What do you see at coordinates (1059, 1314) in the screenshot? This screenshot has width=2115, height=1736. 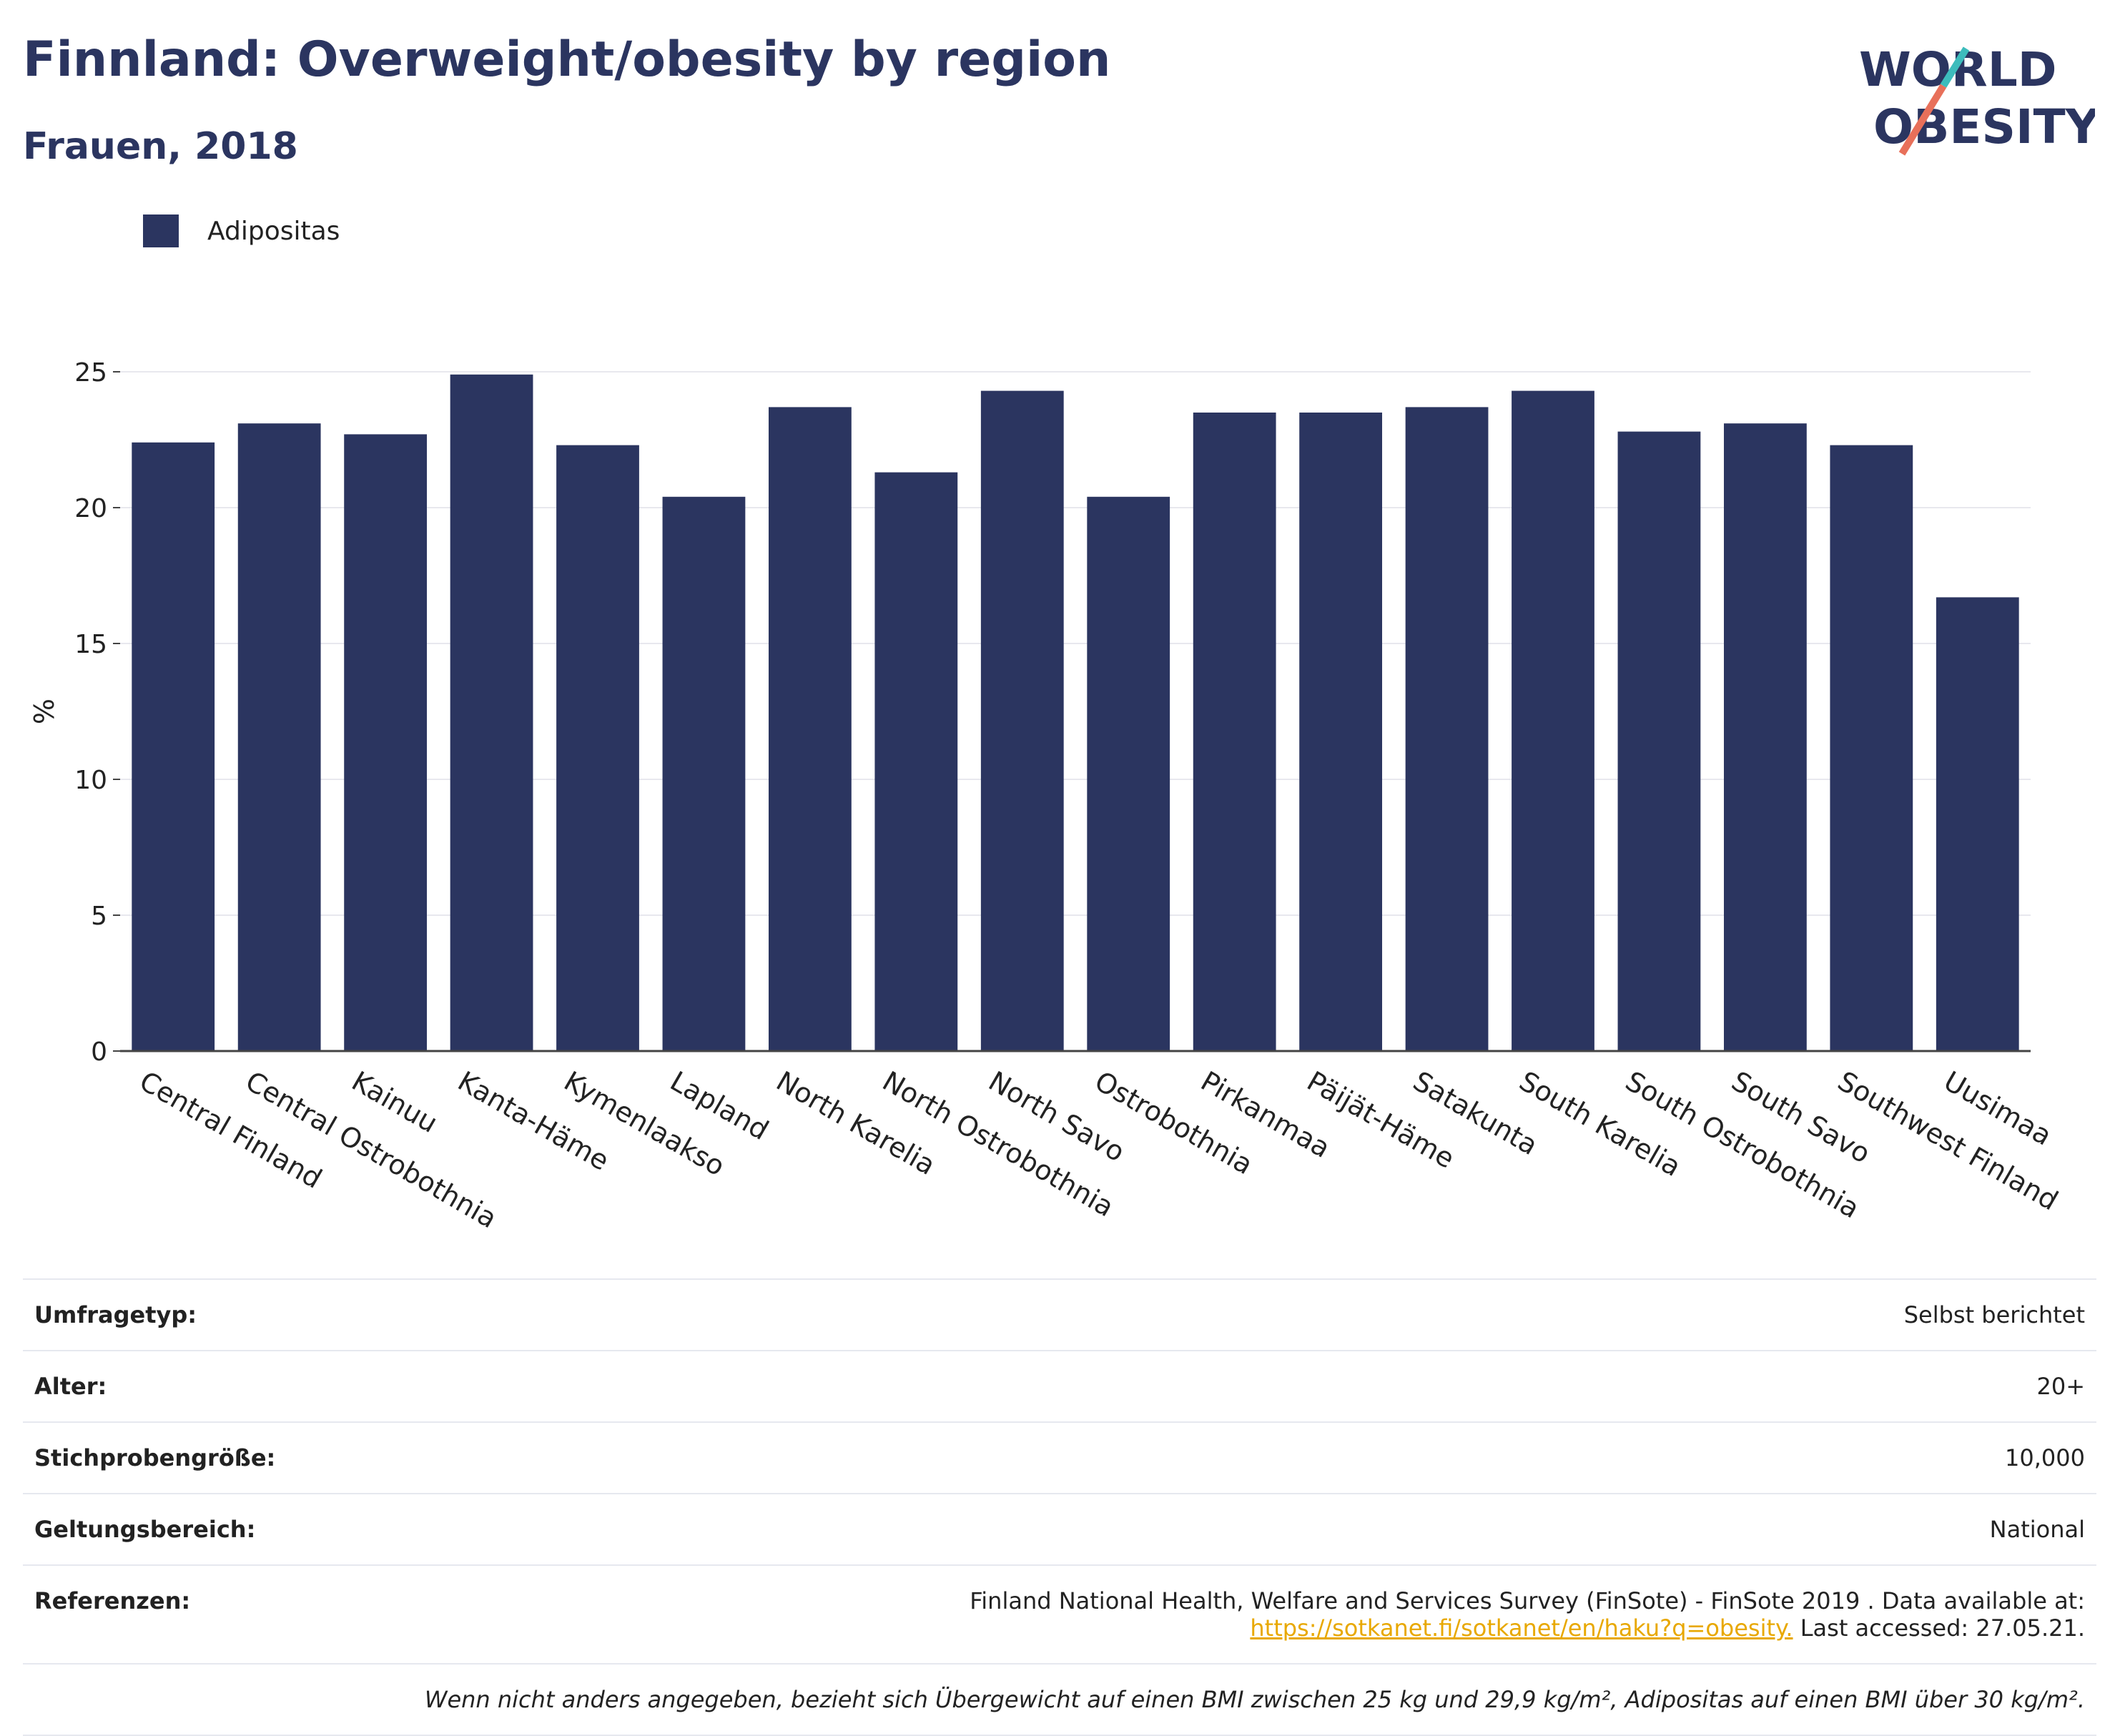 I see `info-row-survey-type: Umfragetyp: Selbst berichtet` at bounding box center [1059, 1314].